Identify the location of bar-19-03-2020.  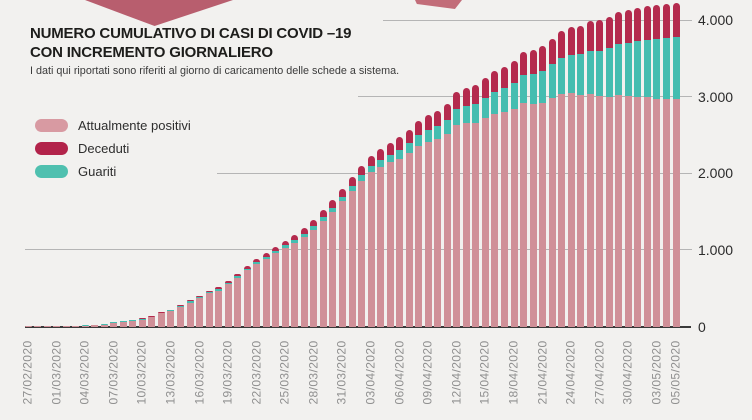
(228, 303).